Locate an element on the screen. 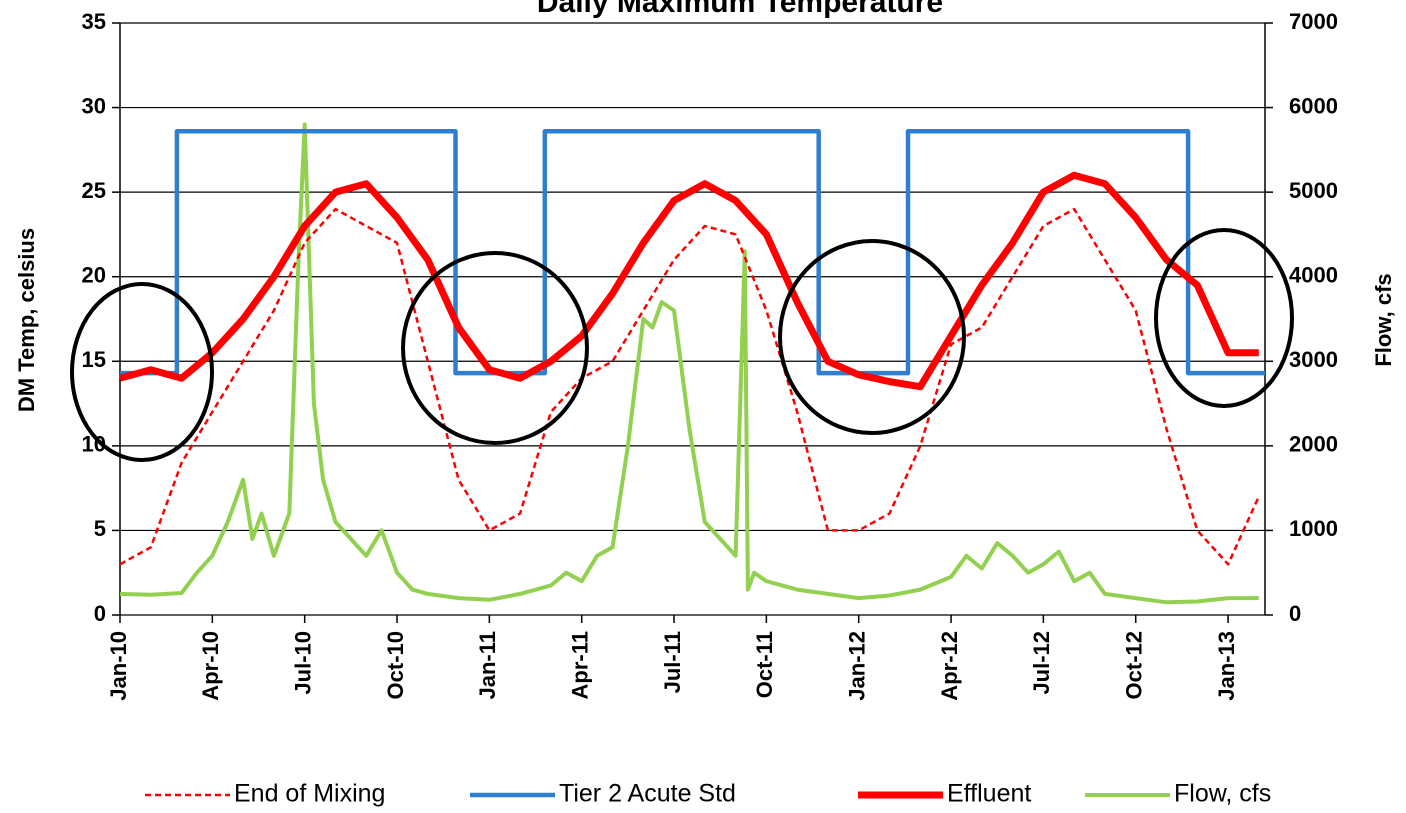 The image size is (1406, 813). x-tick-label: Jan-11 is located at coordinates (487, 665).